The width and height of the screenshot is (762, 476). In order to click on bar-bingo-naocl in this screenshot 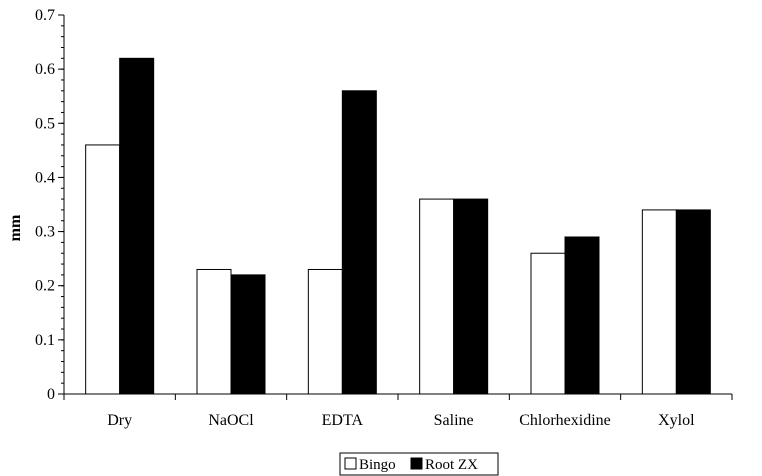, I will do `click(214, 331)`.